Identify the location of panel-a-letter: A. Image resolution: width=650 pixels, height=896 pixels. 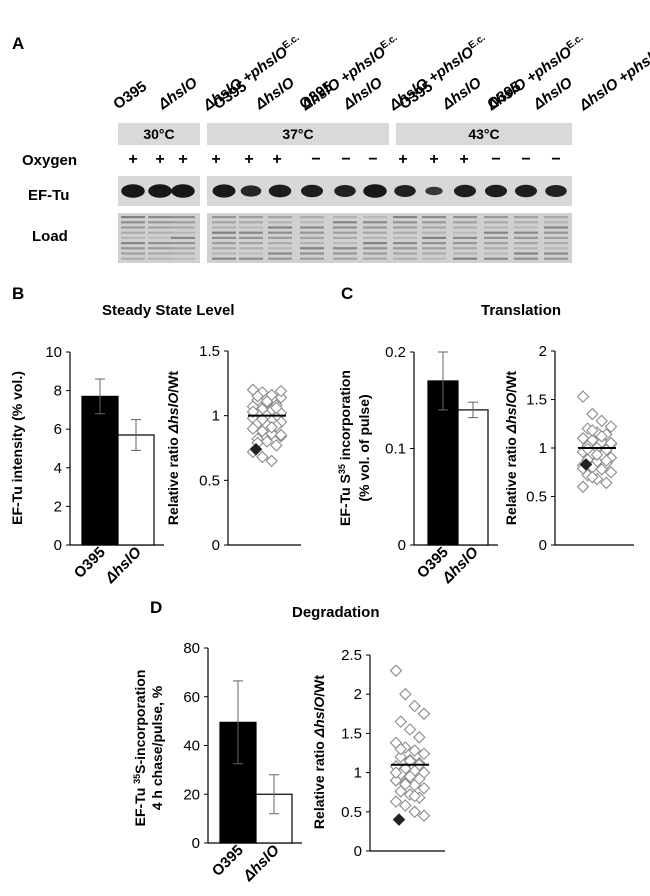
(18, 43).